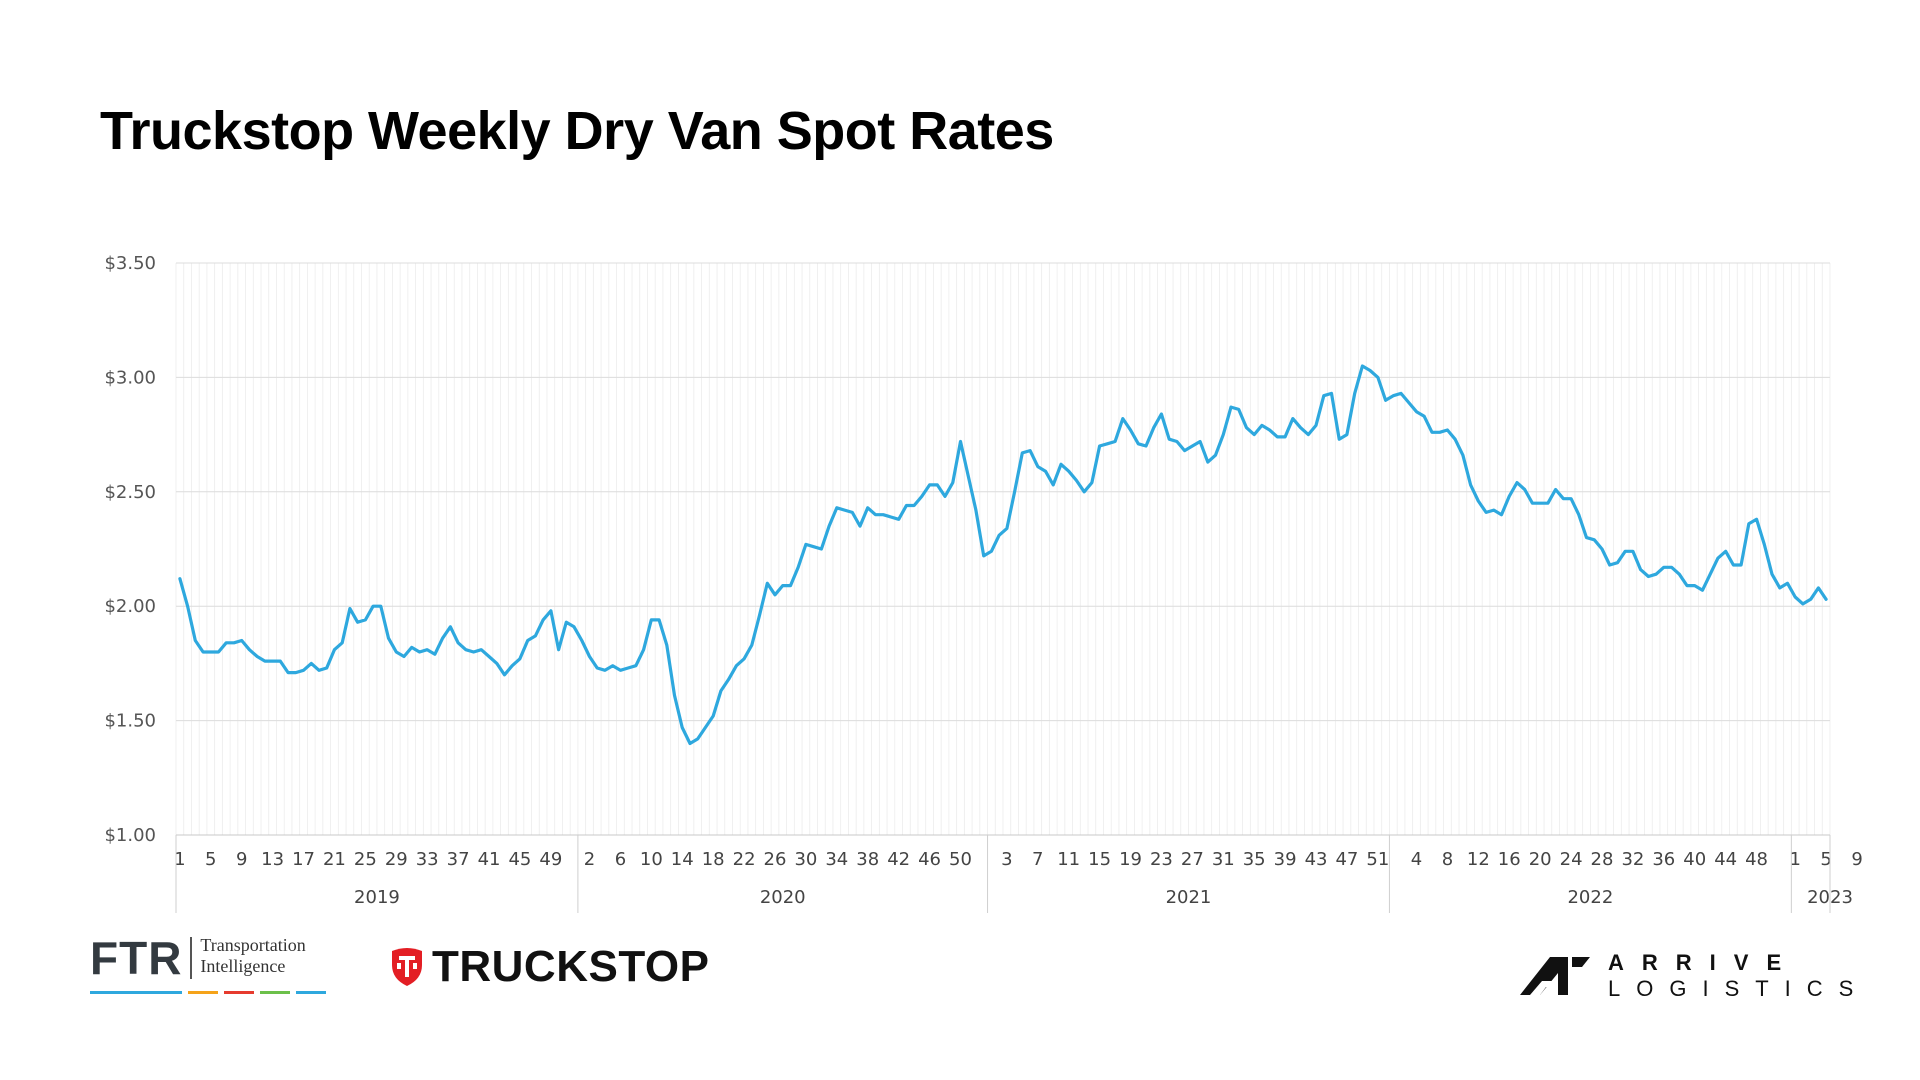 This screenshot has height=1080, width=1920. What do you see at coordinates (651, 859) in the screenshot?
I see `x-tick-label: 10` at bounding box center [651, 859].